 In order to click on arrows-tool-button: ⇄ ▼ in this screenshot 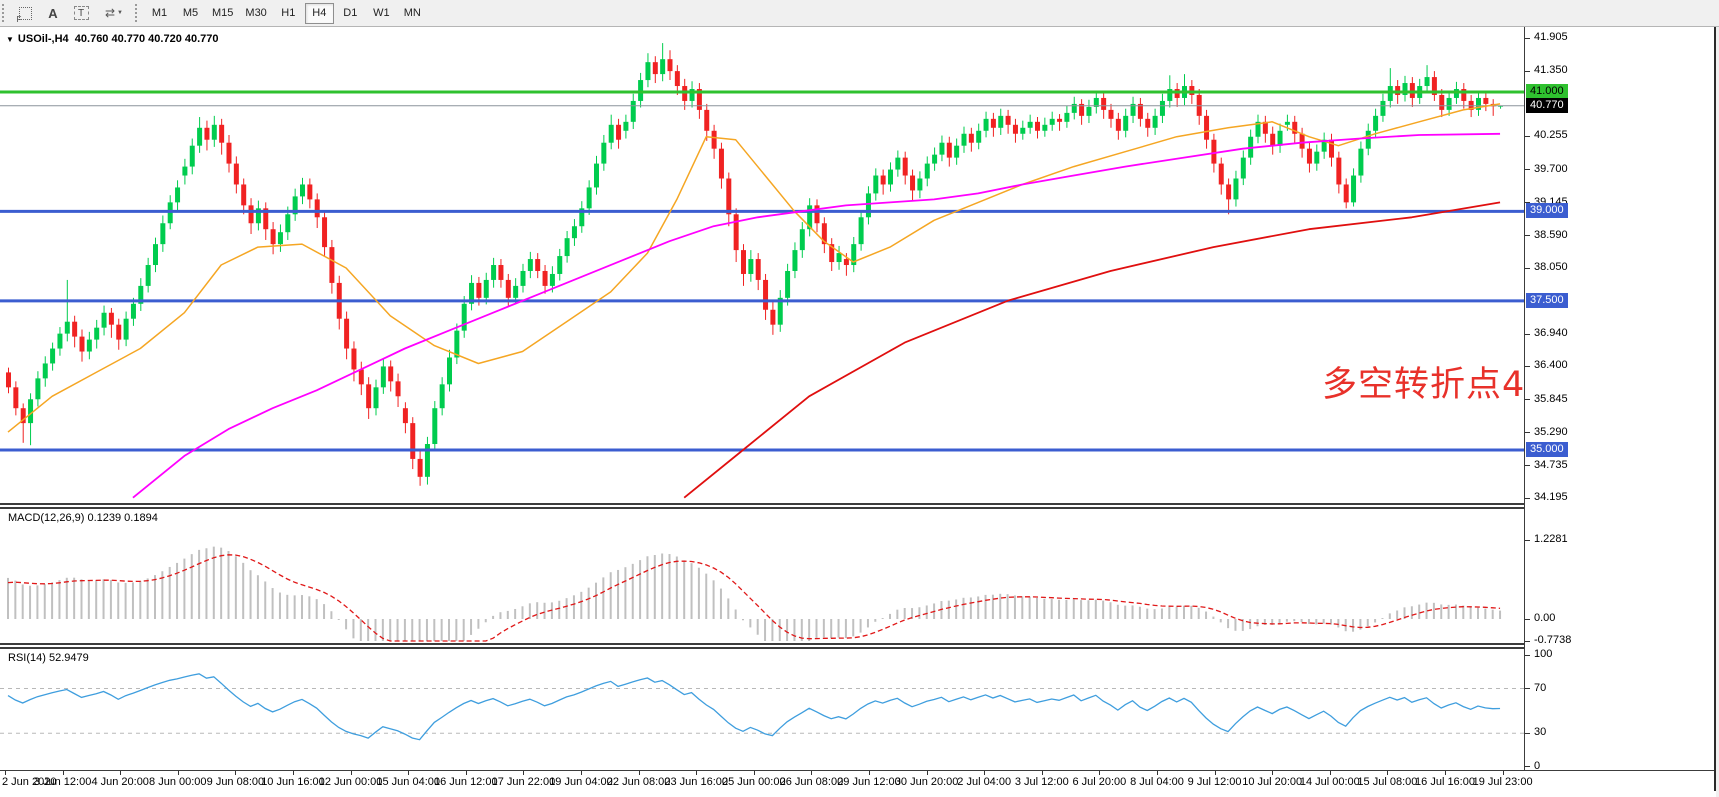, I will do `click(114, 13)`.